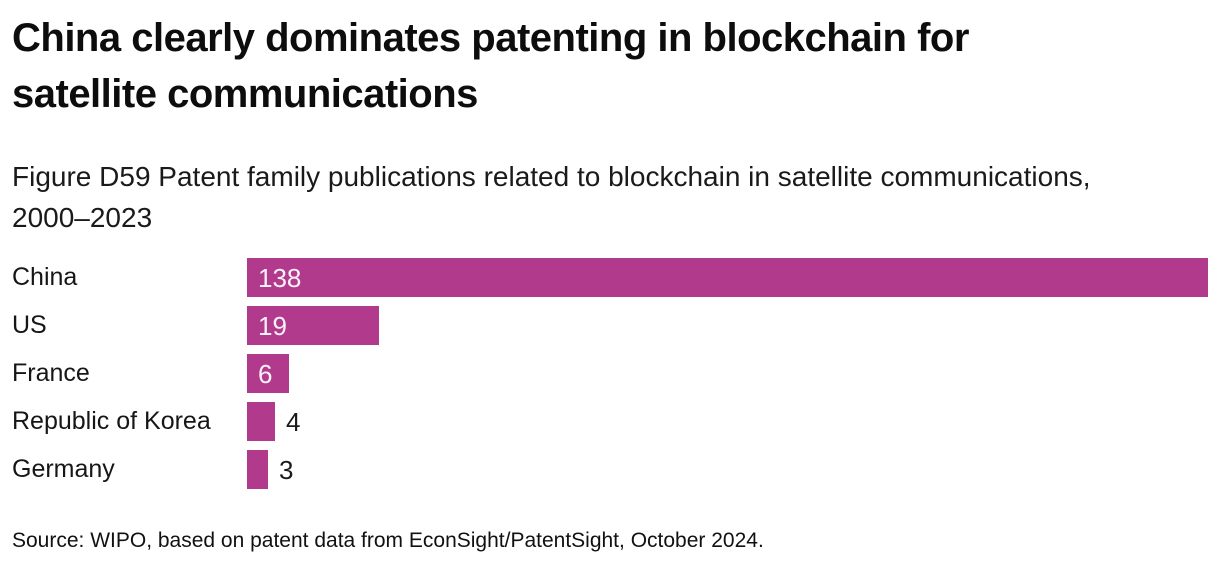  What do you see at coordinates (727, 373) in the screenshot?
I see `bar-track: 6` at bounding box center [727, 373].